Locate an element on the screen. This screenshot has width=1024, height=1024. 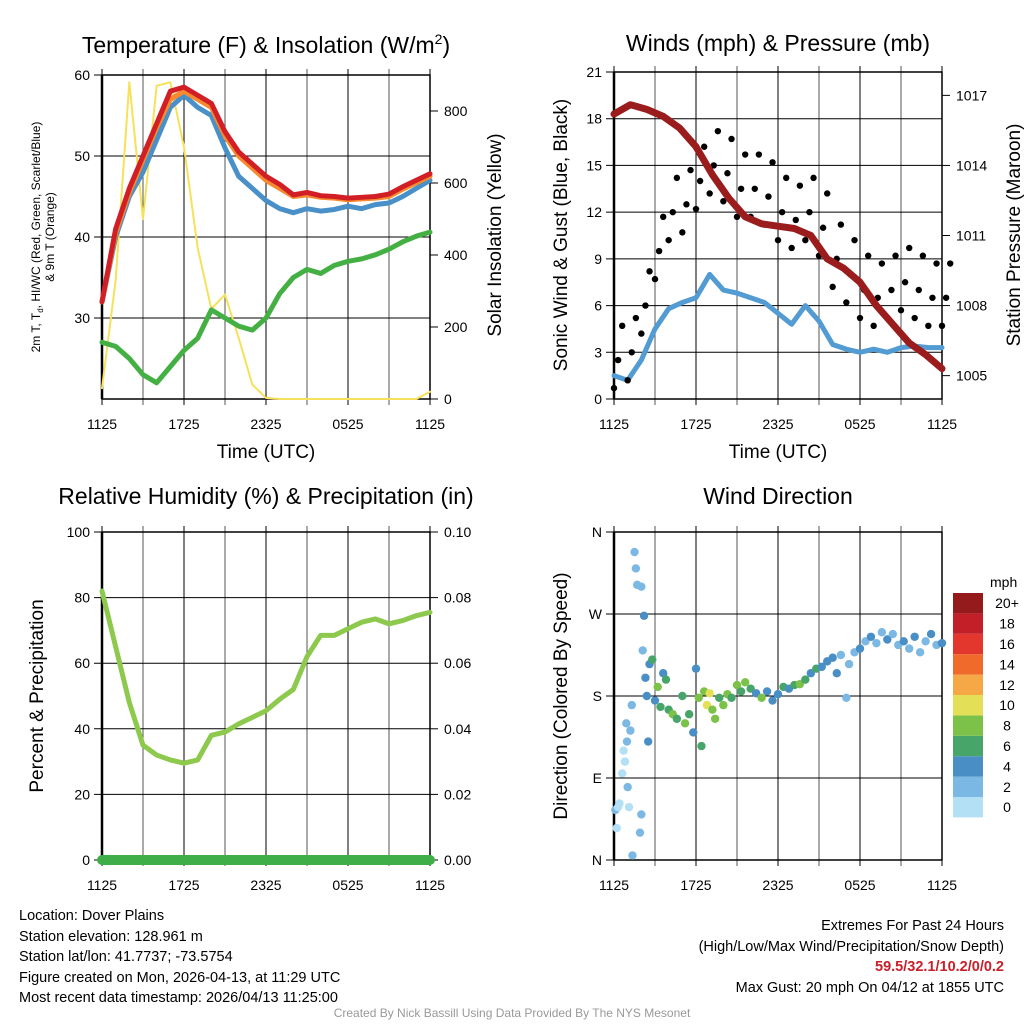
humidity-left-axis-label: Percent & Precipitation is located at coordinates (37, 695).